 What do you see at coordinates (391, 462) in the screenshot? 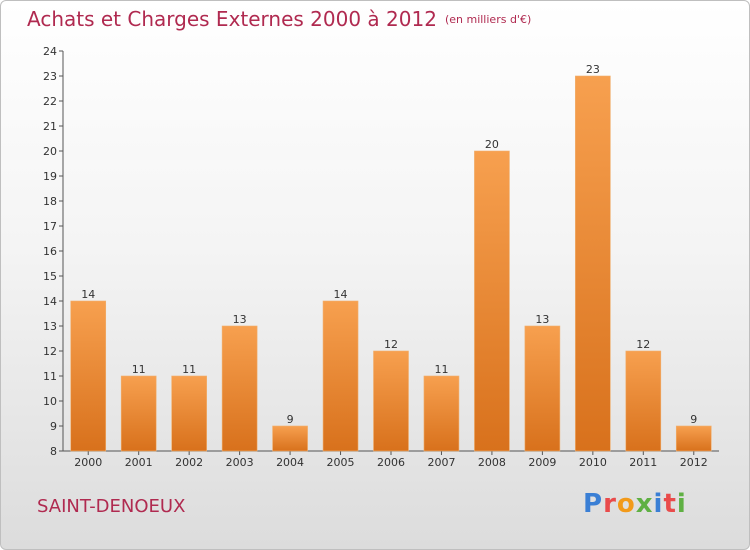
I see `x-tick-label: 2006` at bounding box center [391, 462].